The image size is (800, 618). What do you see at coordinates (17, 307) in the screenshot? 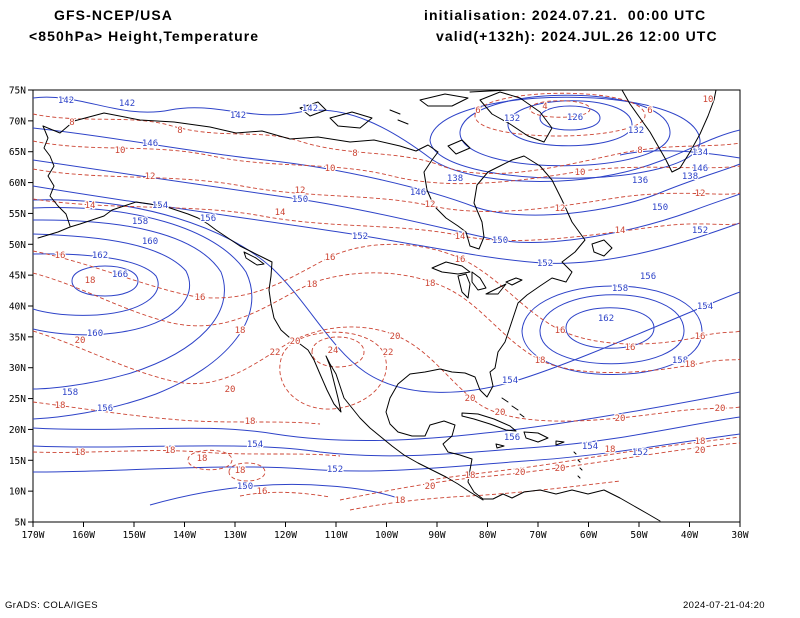
I see `y-tick-label: 40N` at bounding box center [17, 307].